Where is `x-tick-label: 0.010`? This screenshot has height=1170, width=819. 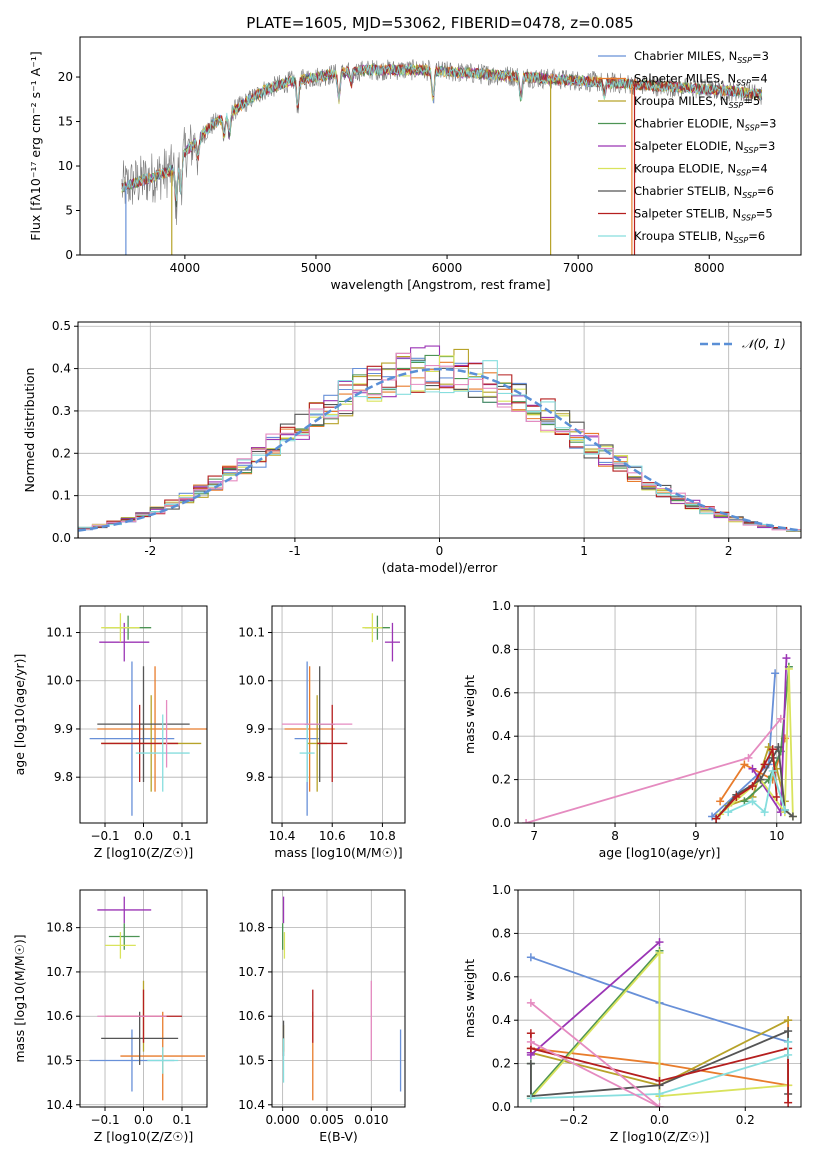
x-tick-label: 0.010 is located at coordinates (371, 1120).